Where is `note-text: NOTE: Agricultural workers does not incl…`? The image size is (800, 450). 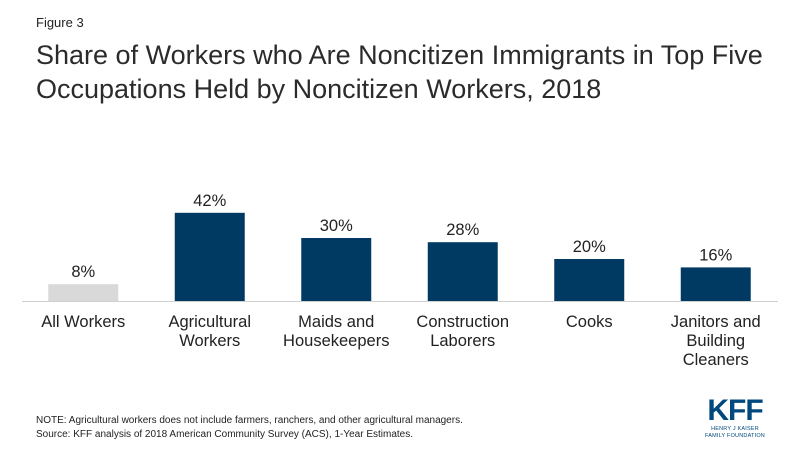
note-text: NOTE: Agricultural workers does not incl… is located at coordinates (249, 420).